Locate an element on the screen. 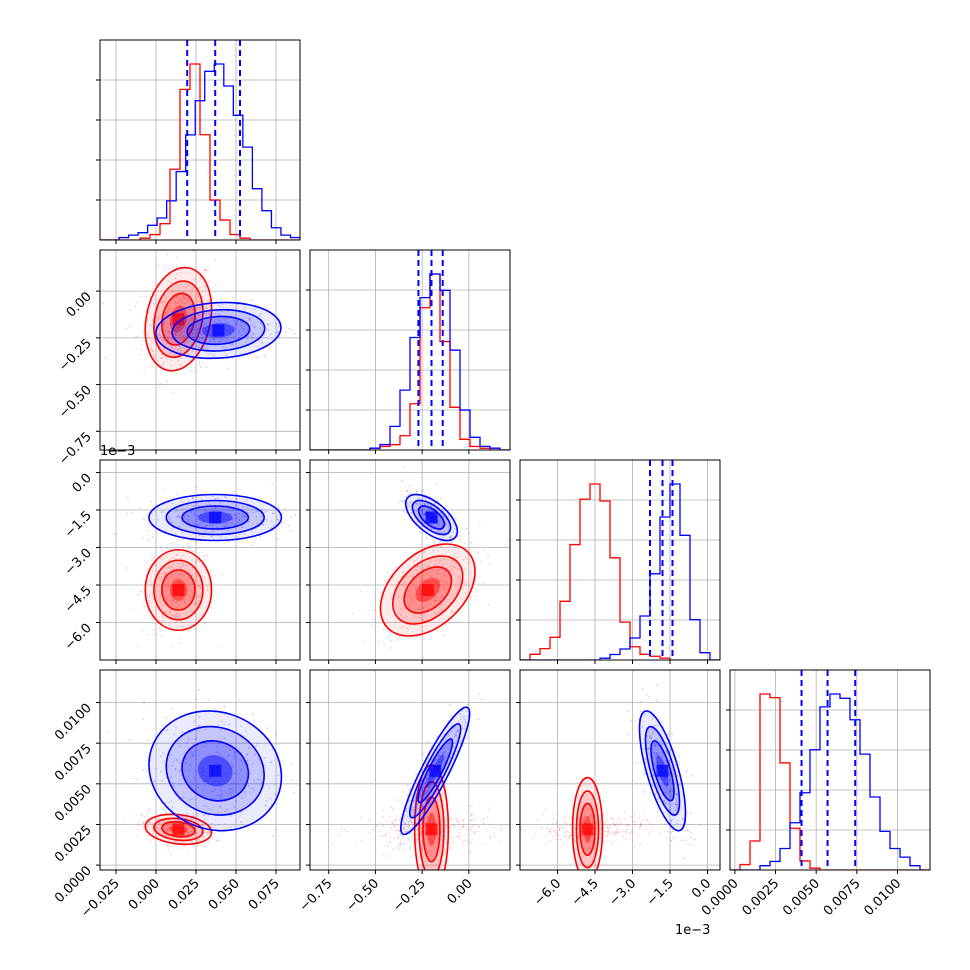  density-blue is located at coordinates (438, 513).